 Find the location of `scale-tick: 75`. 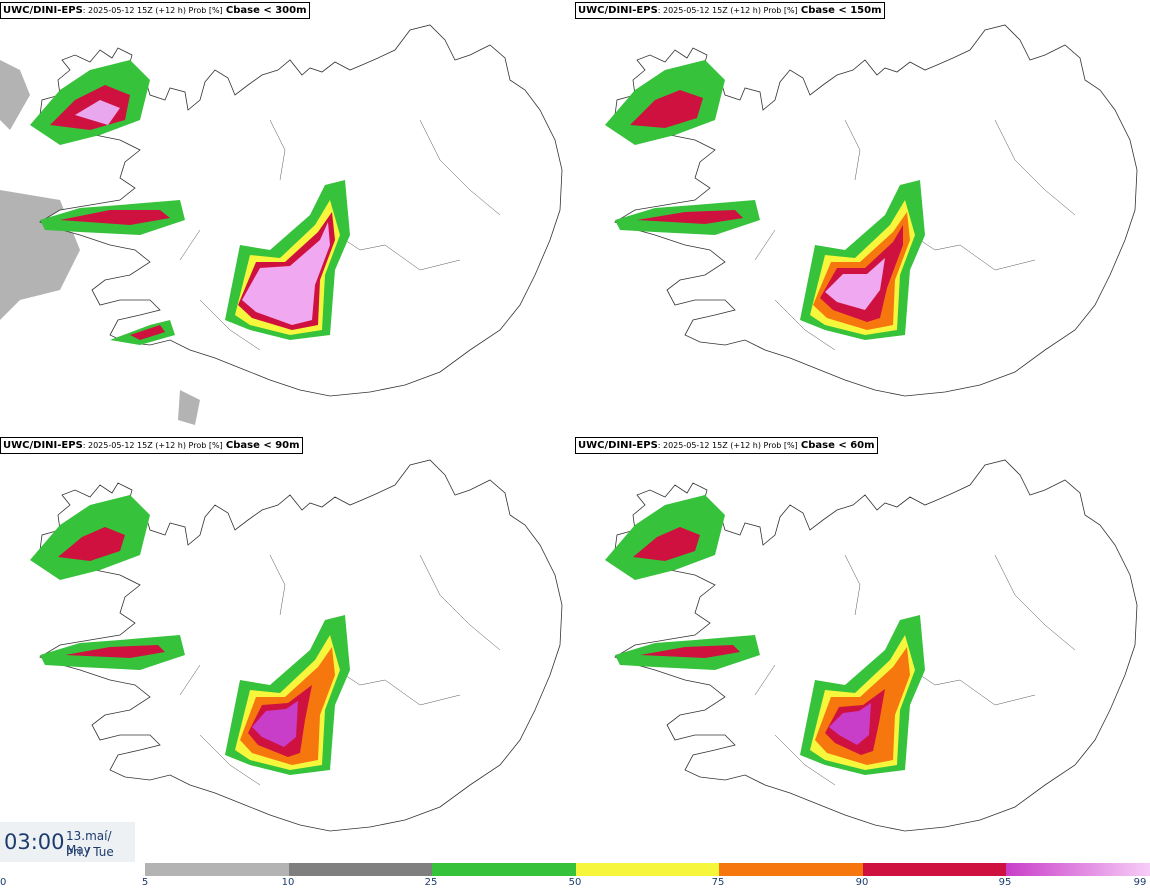

scale-tick: 75 is located at coordinates (718, 882).